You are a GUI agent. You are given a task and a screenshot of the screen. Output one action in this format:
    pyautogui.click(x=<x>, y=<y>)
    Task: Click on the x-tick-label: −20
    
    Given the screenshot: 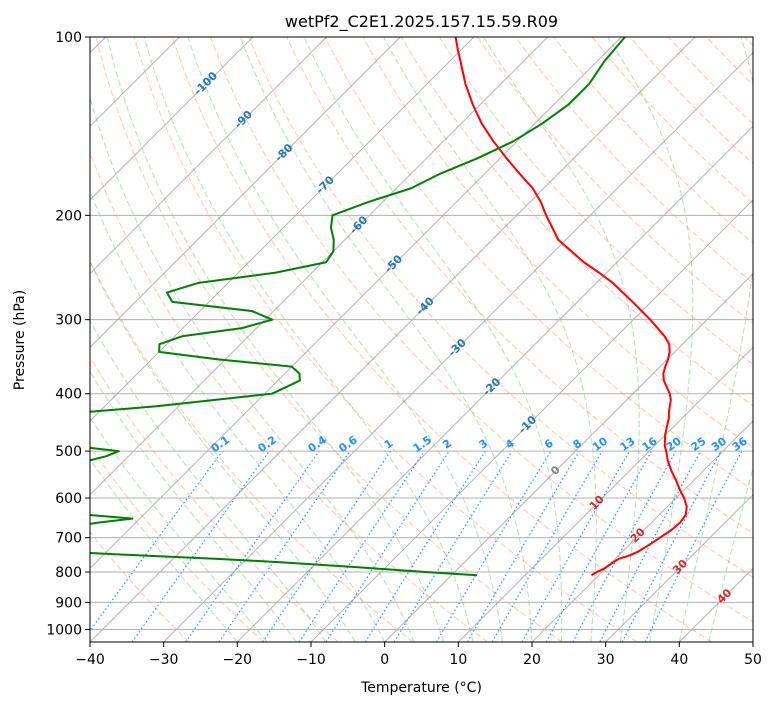 What is the action you would take?
    pyautogui.click(x=238, y=660)
    